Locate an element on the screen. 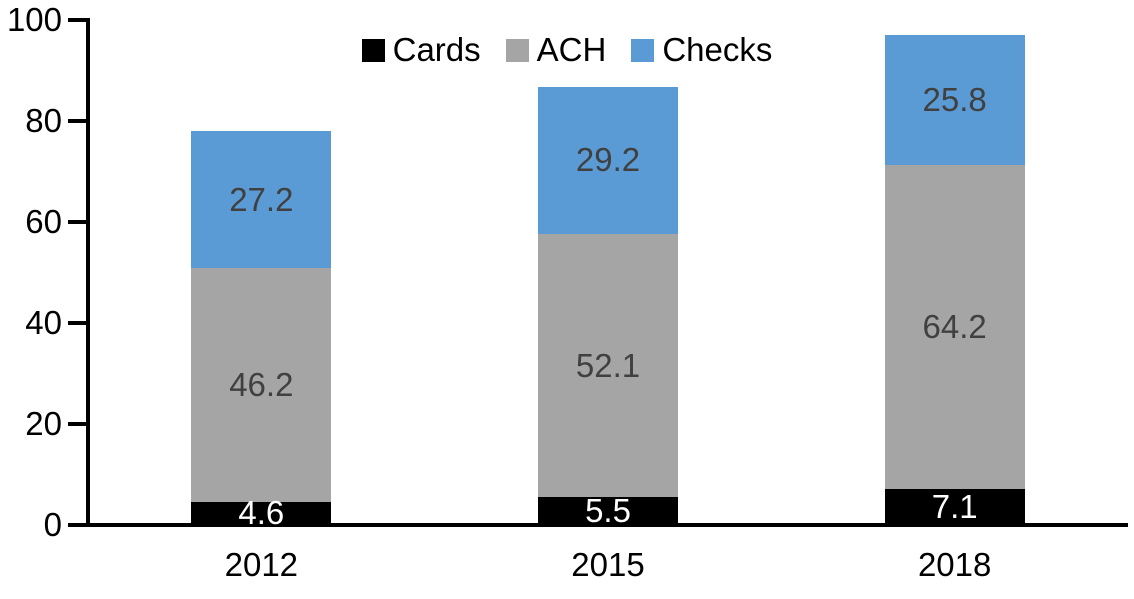 This screenshot has height=599, width=1134. bar-segment-ach-2015: 52.1 is located at coordinates (608, 366).